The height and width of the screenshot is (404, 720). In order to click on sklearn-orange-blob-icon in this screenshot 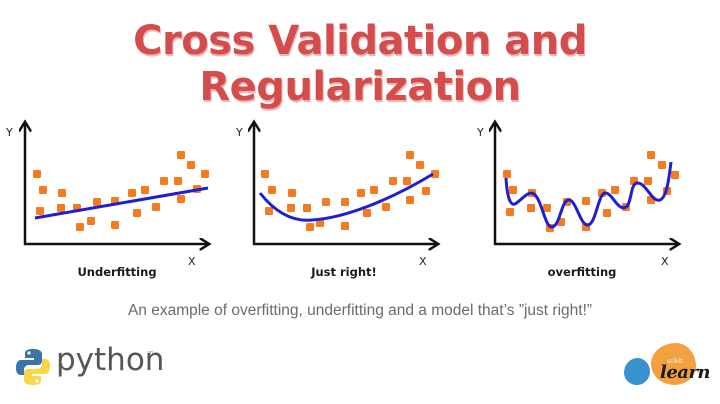, I will do `click(673, 364)`.